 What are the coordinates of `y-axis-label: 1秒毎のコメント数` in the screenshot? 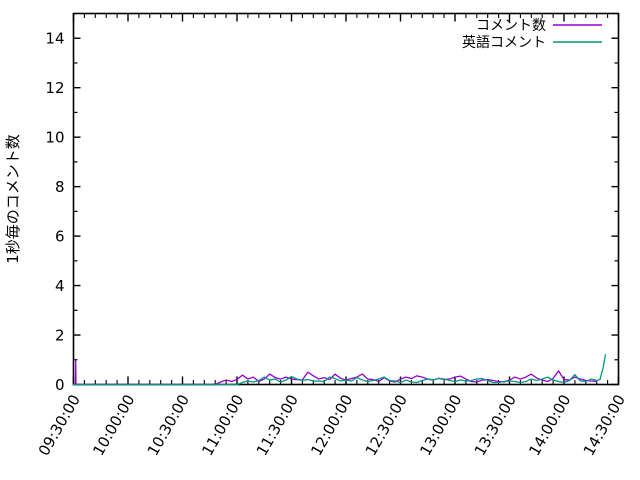 It's located at (13, 199).